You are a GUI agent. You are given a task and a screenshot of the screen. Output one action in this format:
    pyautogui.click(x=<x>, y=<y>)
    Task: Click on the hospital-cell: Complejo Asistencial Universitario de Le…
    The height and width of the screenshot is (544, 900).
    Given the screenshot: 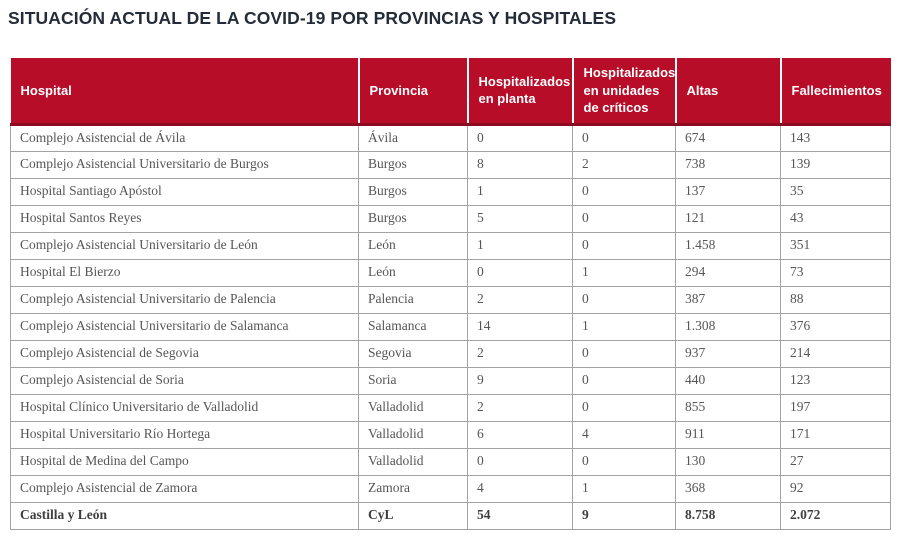 What is the action you would take?
    pyautogui.click(x=184, y=245)
    